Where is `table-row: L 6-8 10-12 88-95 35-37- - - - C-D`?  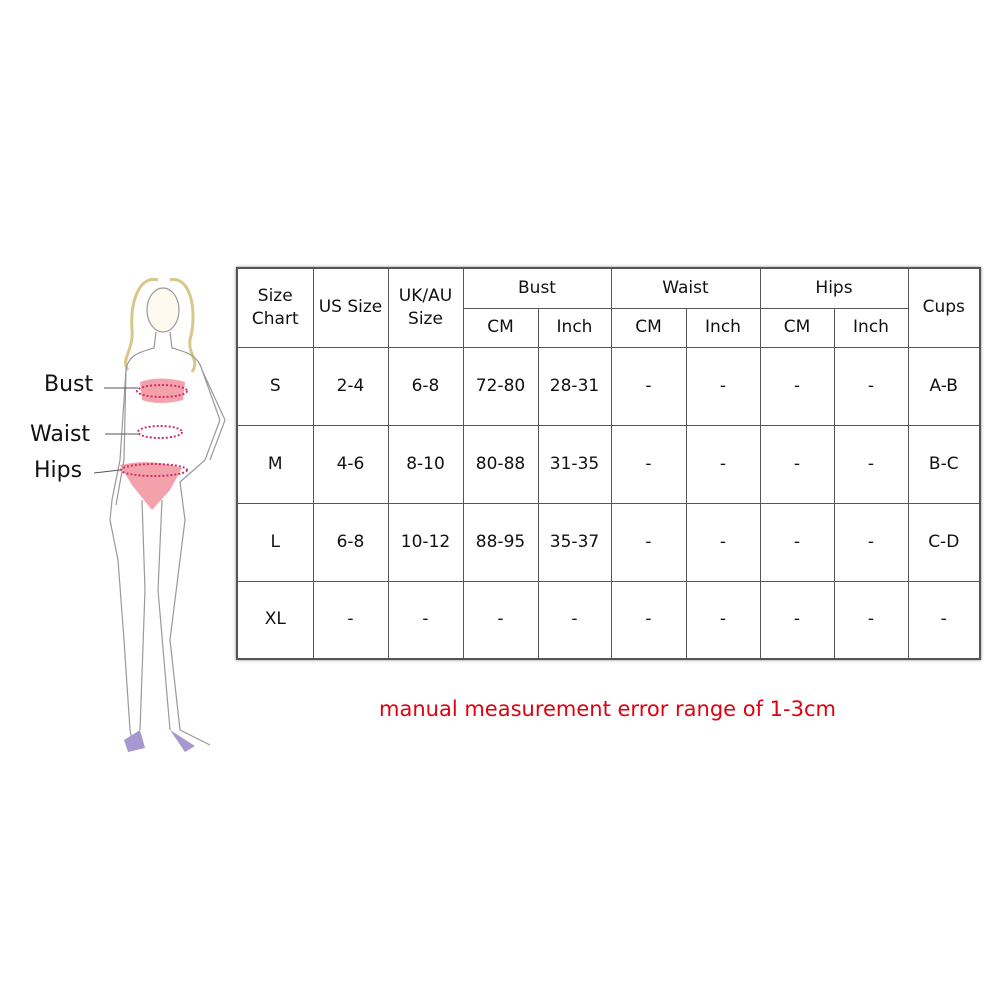 table-row: L 6-8 10-12 88-95 35-37- - - - C-D is located at coordinates (608, 542).